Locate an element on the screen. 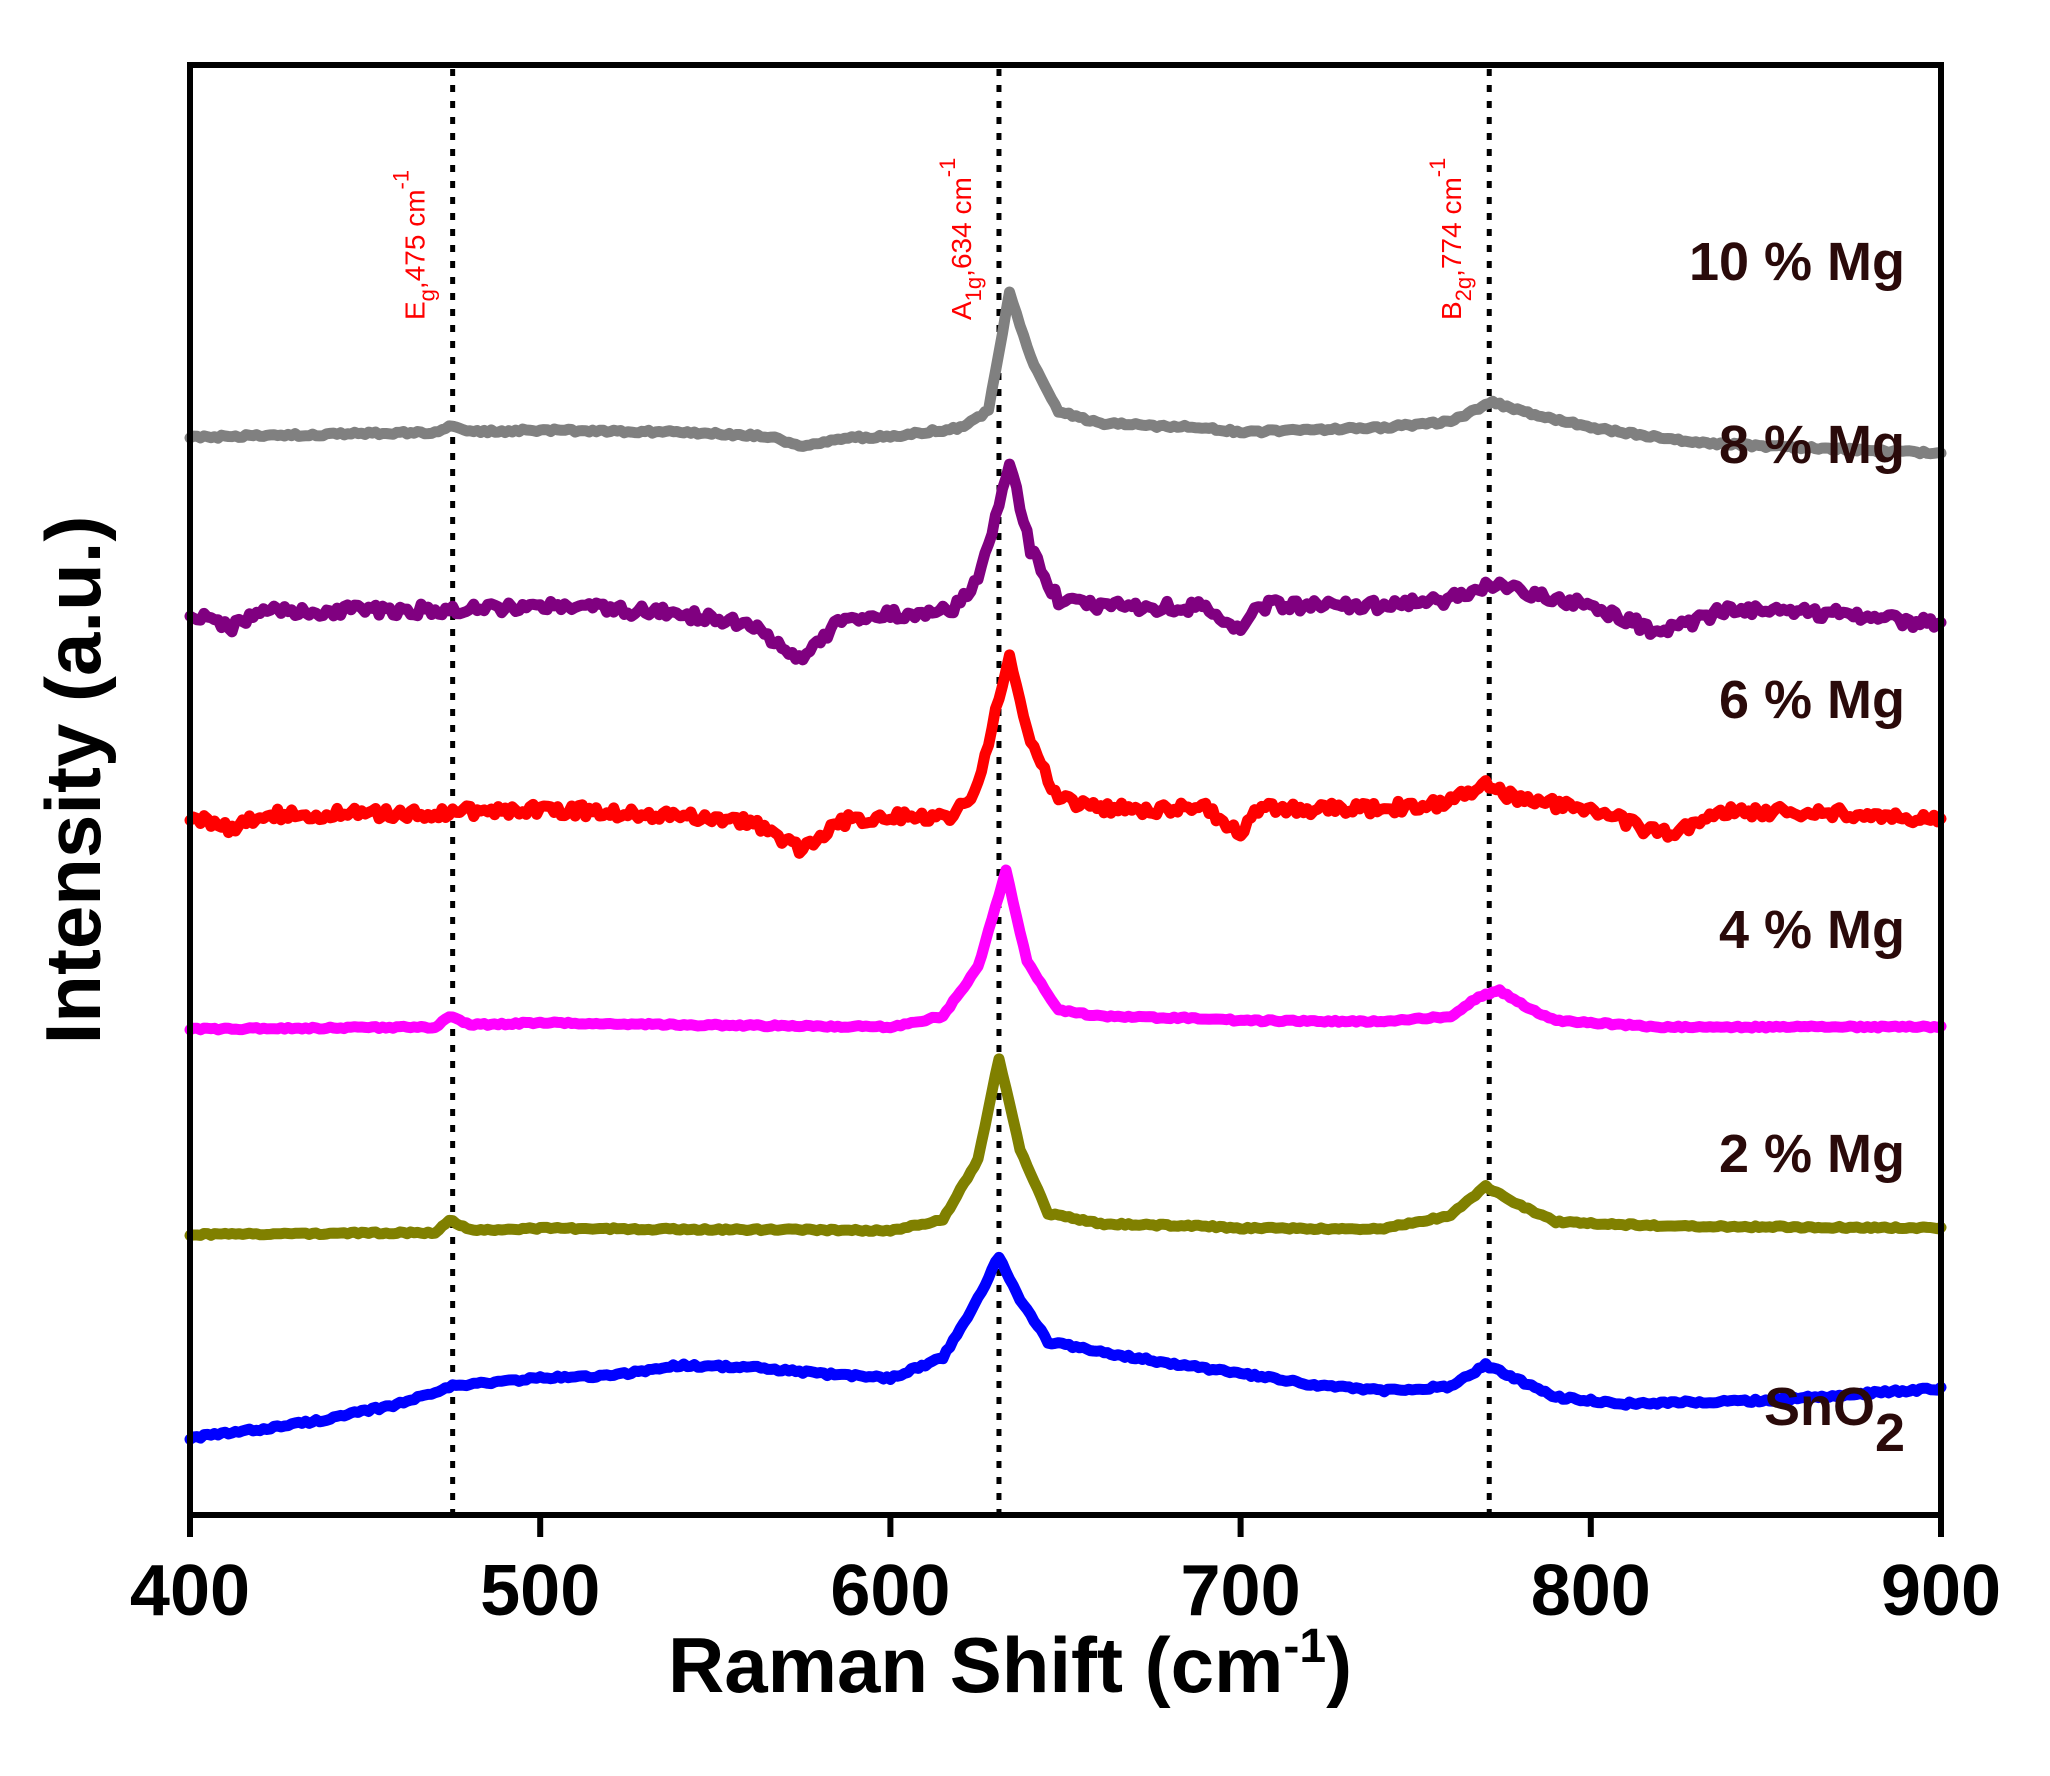 The height and width of the screenshot is (1776, 2050). series-label-5: 10 % Mg is located at coordinates (1797, 262).